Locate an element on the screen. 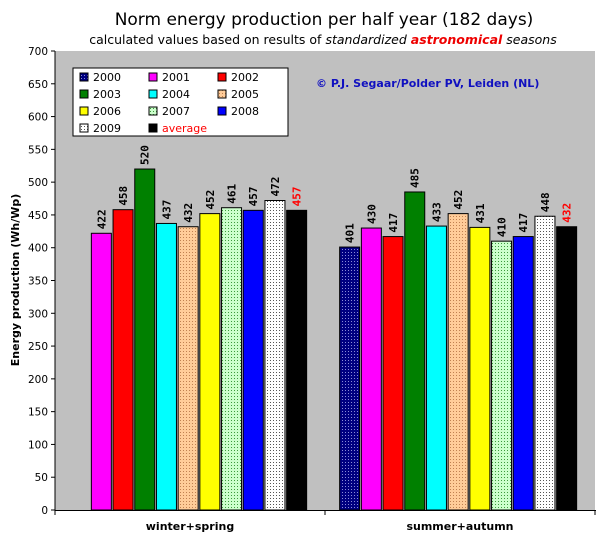 The width and height of the screenshot is (610, 560). bar-2004-summer-autumn is located at coordinates (436, 368).